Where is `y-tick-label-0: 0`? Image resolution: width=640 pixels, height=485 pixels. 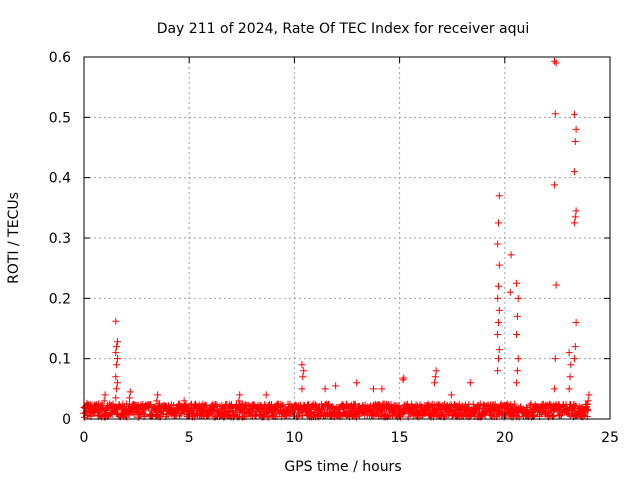 y-tick-label-0: 0 is located at coordinates (66, 420).